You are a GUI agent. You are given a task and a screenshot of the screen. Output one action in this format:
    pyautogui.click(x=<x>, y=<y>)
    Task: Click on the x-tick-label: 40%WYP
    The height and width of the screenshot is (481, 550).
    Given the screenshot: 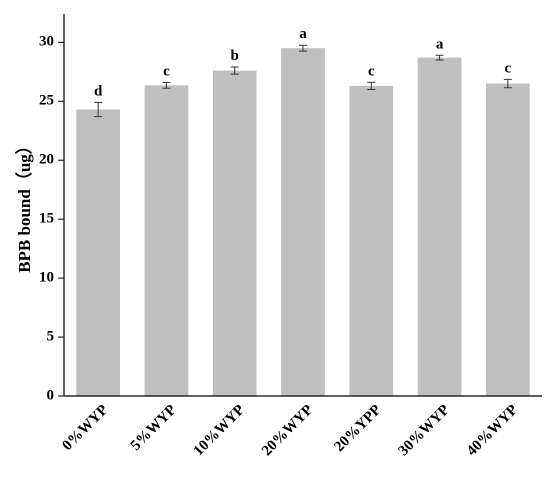 What is the action you would take?
    pyautogui.click(x=492, y=430)
    